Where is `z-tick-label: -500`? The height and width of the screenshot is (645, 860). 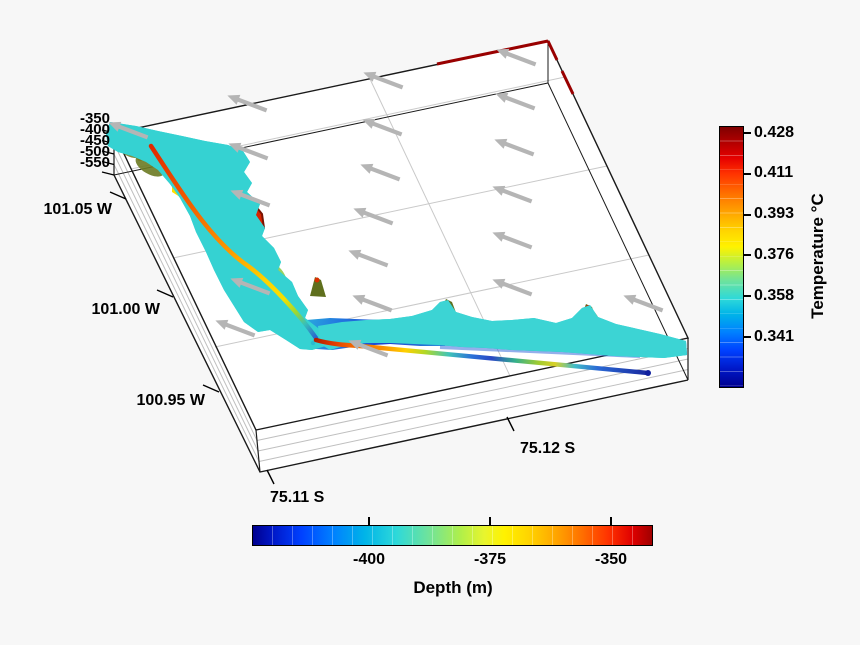 z-tick-label: -500 is located at coordinates (94, 151).